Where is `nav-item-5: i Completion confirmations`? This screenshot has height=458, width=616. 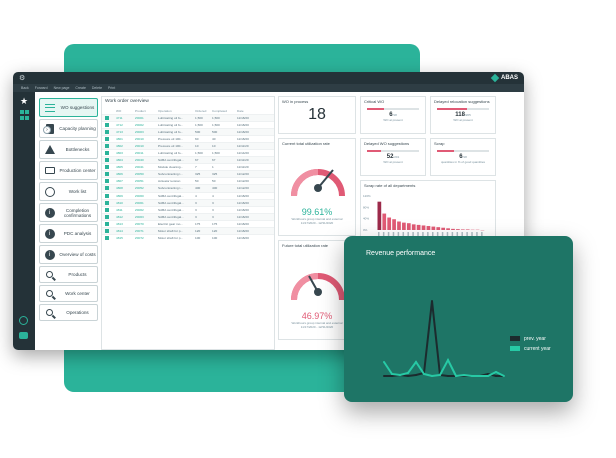
nav-item-5: i Completion confirmations is located at coordinates (68, 212).